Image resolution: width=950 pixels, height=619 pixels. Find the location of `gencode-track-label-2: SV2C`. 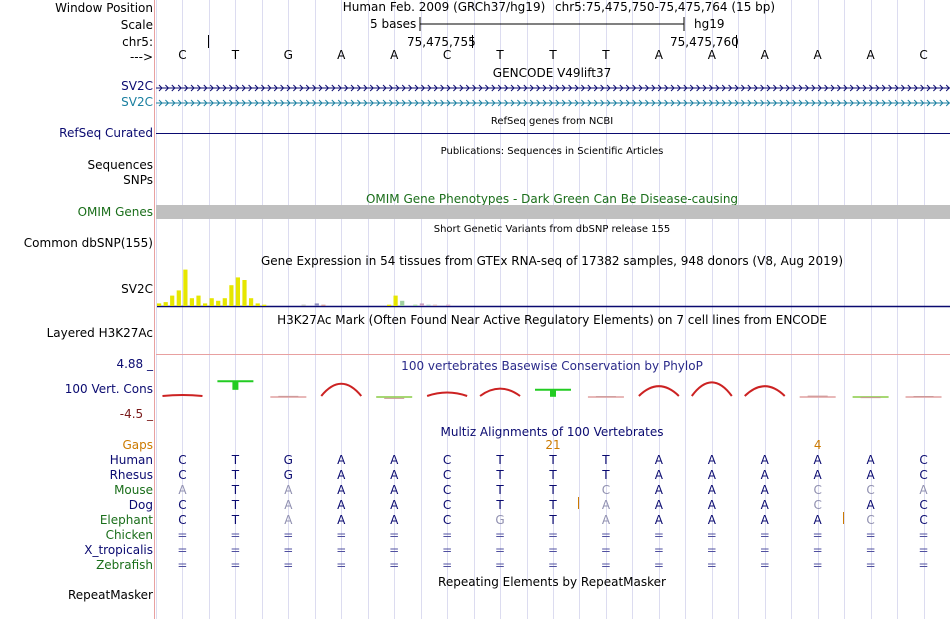

gencode-track-label-2: SV2C is located at coordinates (137, 102).